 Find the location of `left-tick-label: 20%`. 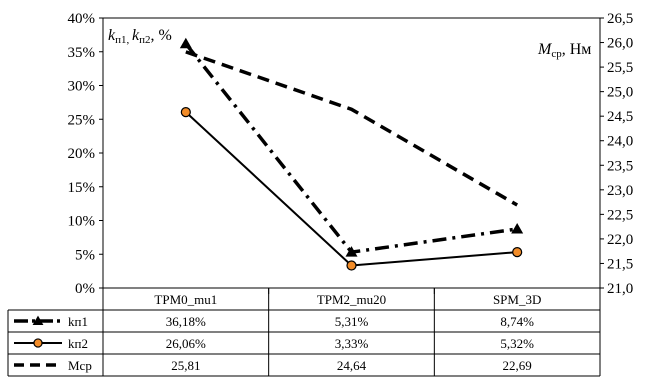

left-tick-label: 20% is located at coordinates (82, 154).